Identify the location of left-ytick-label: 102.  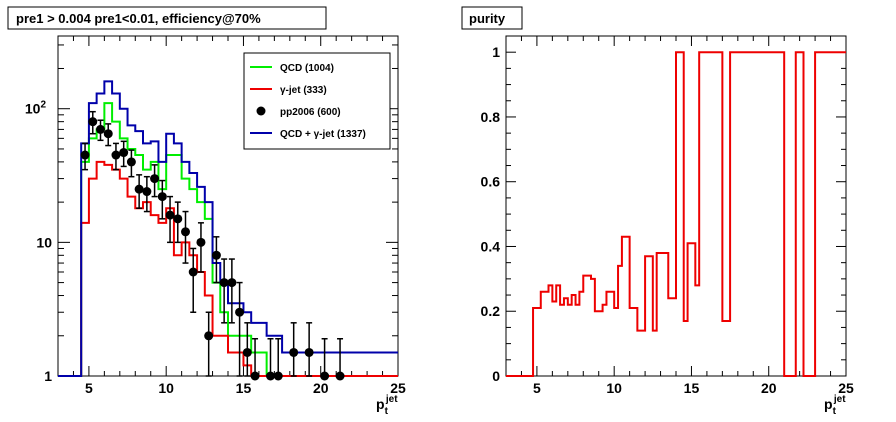
(36, 108).